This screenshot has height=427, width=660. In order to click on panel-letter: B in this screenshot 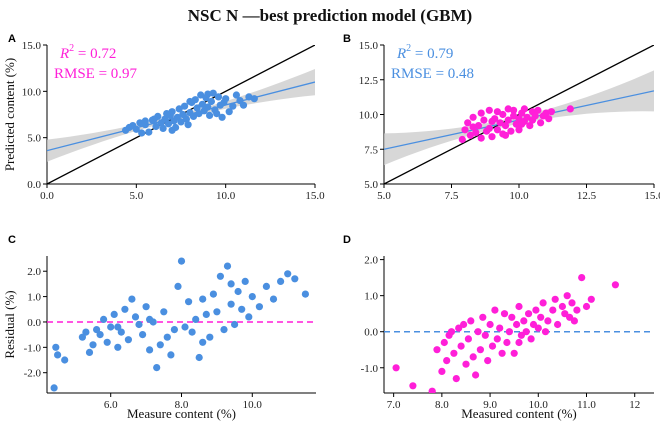, I will do `click(347, 39)`.